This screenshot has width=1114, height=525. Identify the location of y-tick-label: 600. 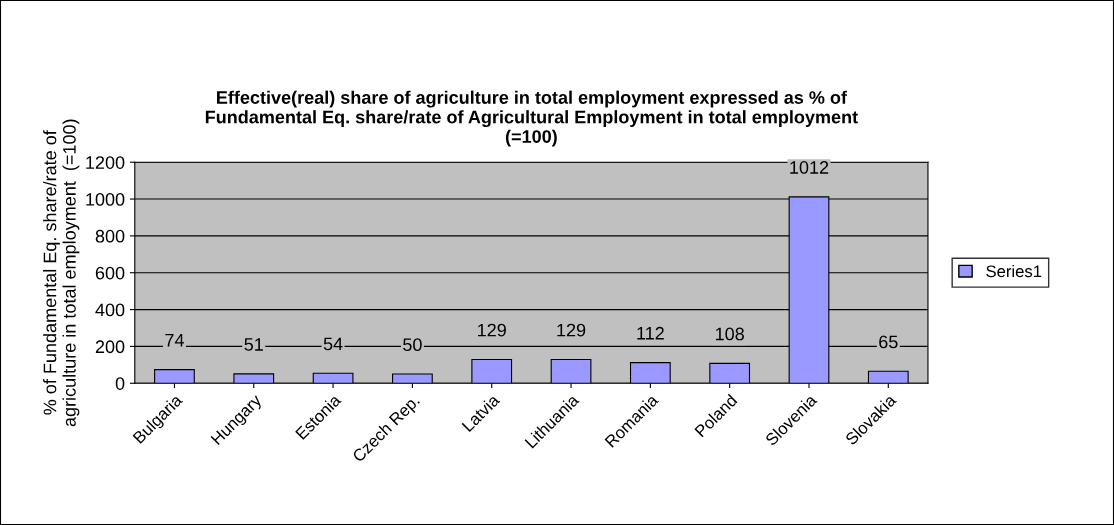
(110, 273).